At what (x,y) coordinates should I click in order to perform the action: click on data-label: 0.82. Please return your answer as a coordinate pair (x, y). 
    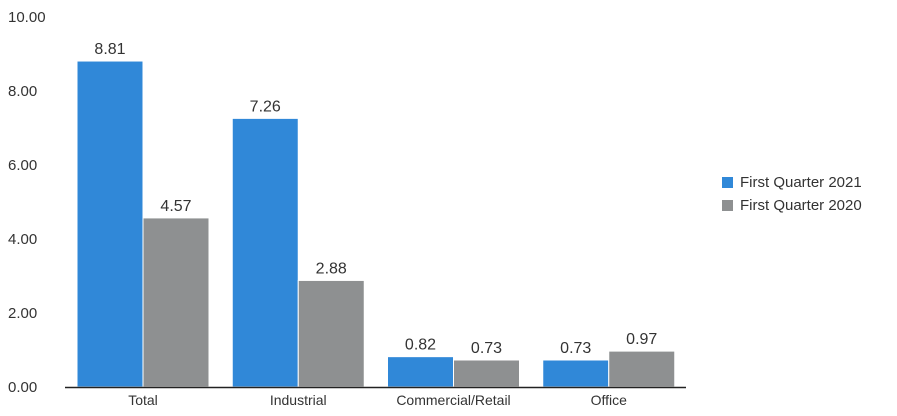
    Looking at the image, I should click on (420, 345).